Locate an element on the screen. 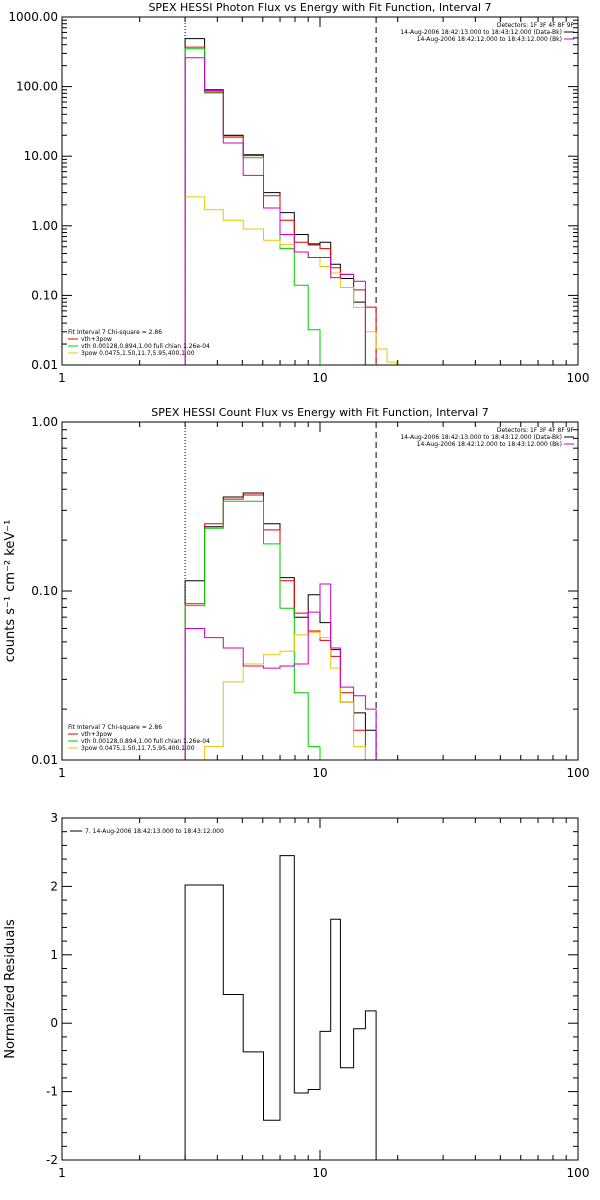 The width and height of the screenshot is (600, 1200). y-tick-label: 1000.00 is located at coordinates (33, 17).